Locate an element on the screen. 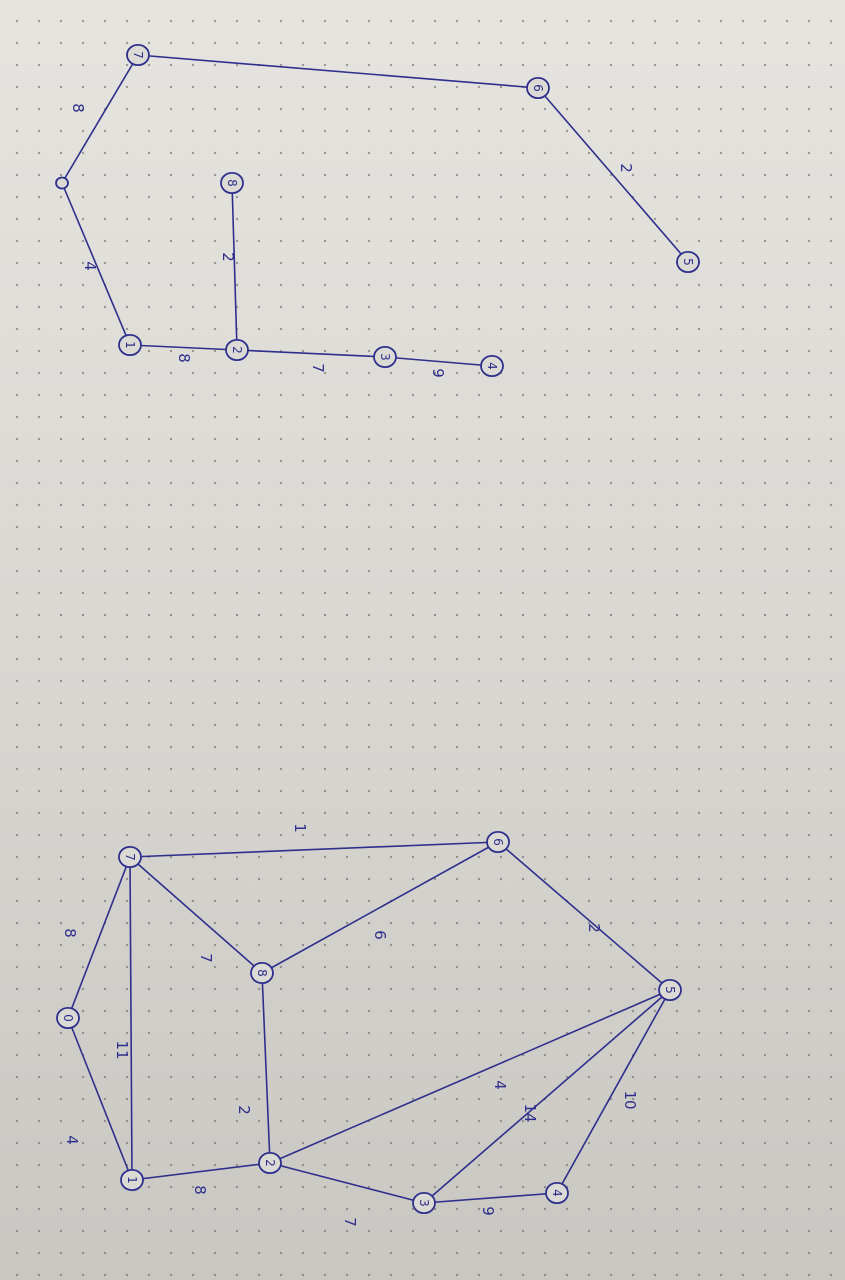 The image size is (845, 1280). mst-node-3: 3 is located at coordinates (385, 357).